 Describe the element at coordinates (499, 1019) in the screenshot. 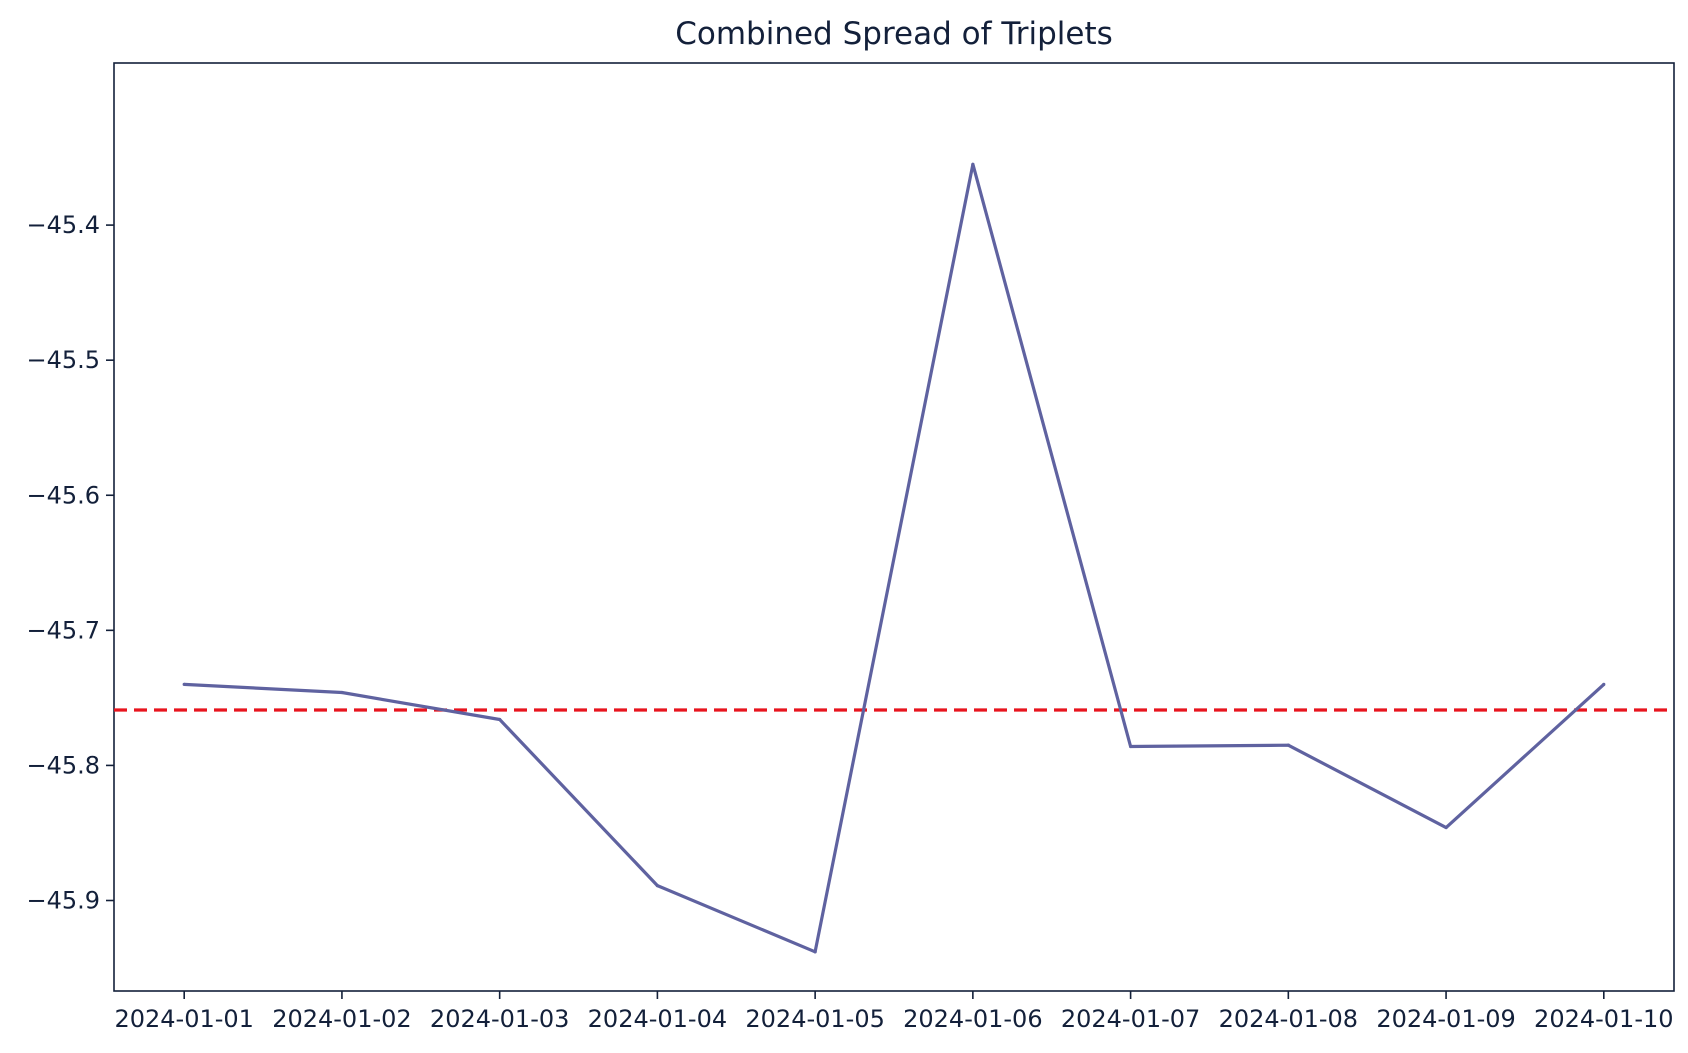

I see `x-tick-label: 2024-01-03` at that location.